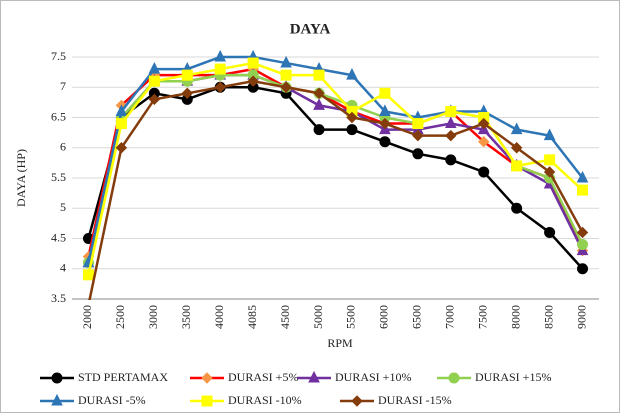 The width and height of the screenshot is (620, 413). Describe the element at coordinates (63, 268) in the screenshot. I see `y-tick-label: 4` at that location.